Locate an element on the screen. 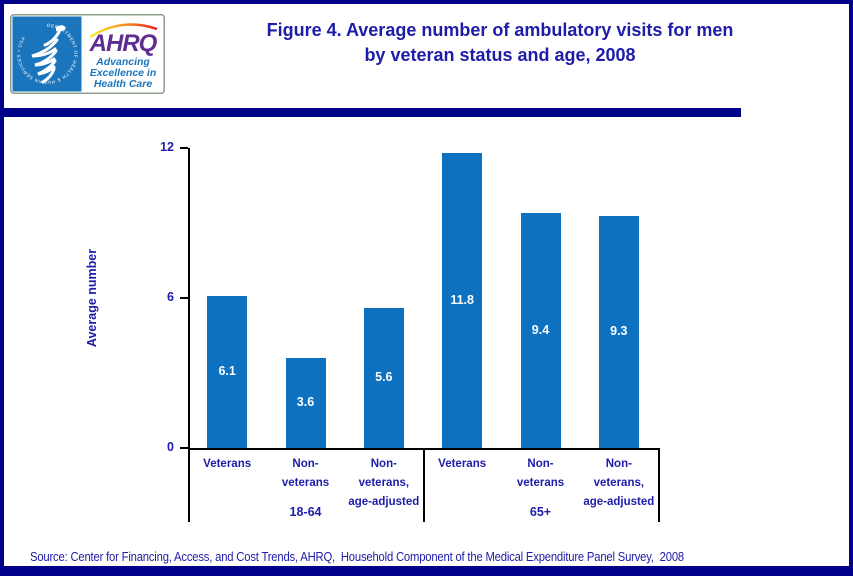 This screenshot has width=853, height=576. group-label: 18-64 is located at coordinates (305, 512).